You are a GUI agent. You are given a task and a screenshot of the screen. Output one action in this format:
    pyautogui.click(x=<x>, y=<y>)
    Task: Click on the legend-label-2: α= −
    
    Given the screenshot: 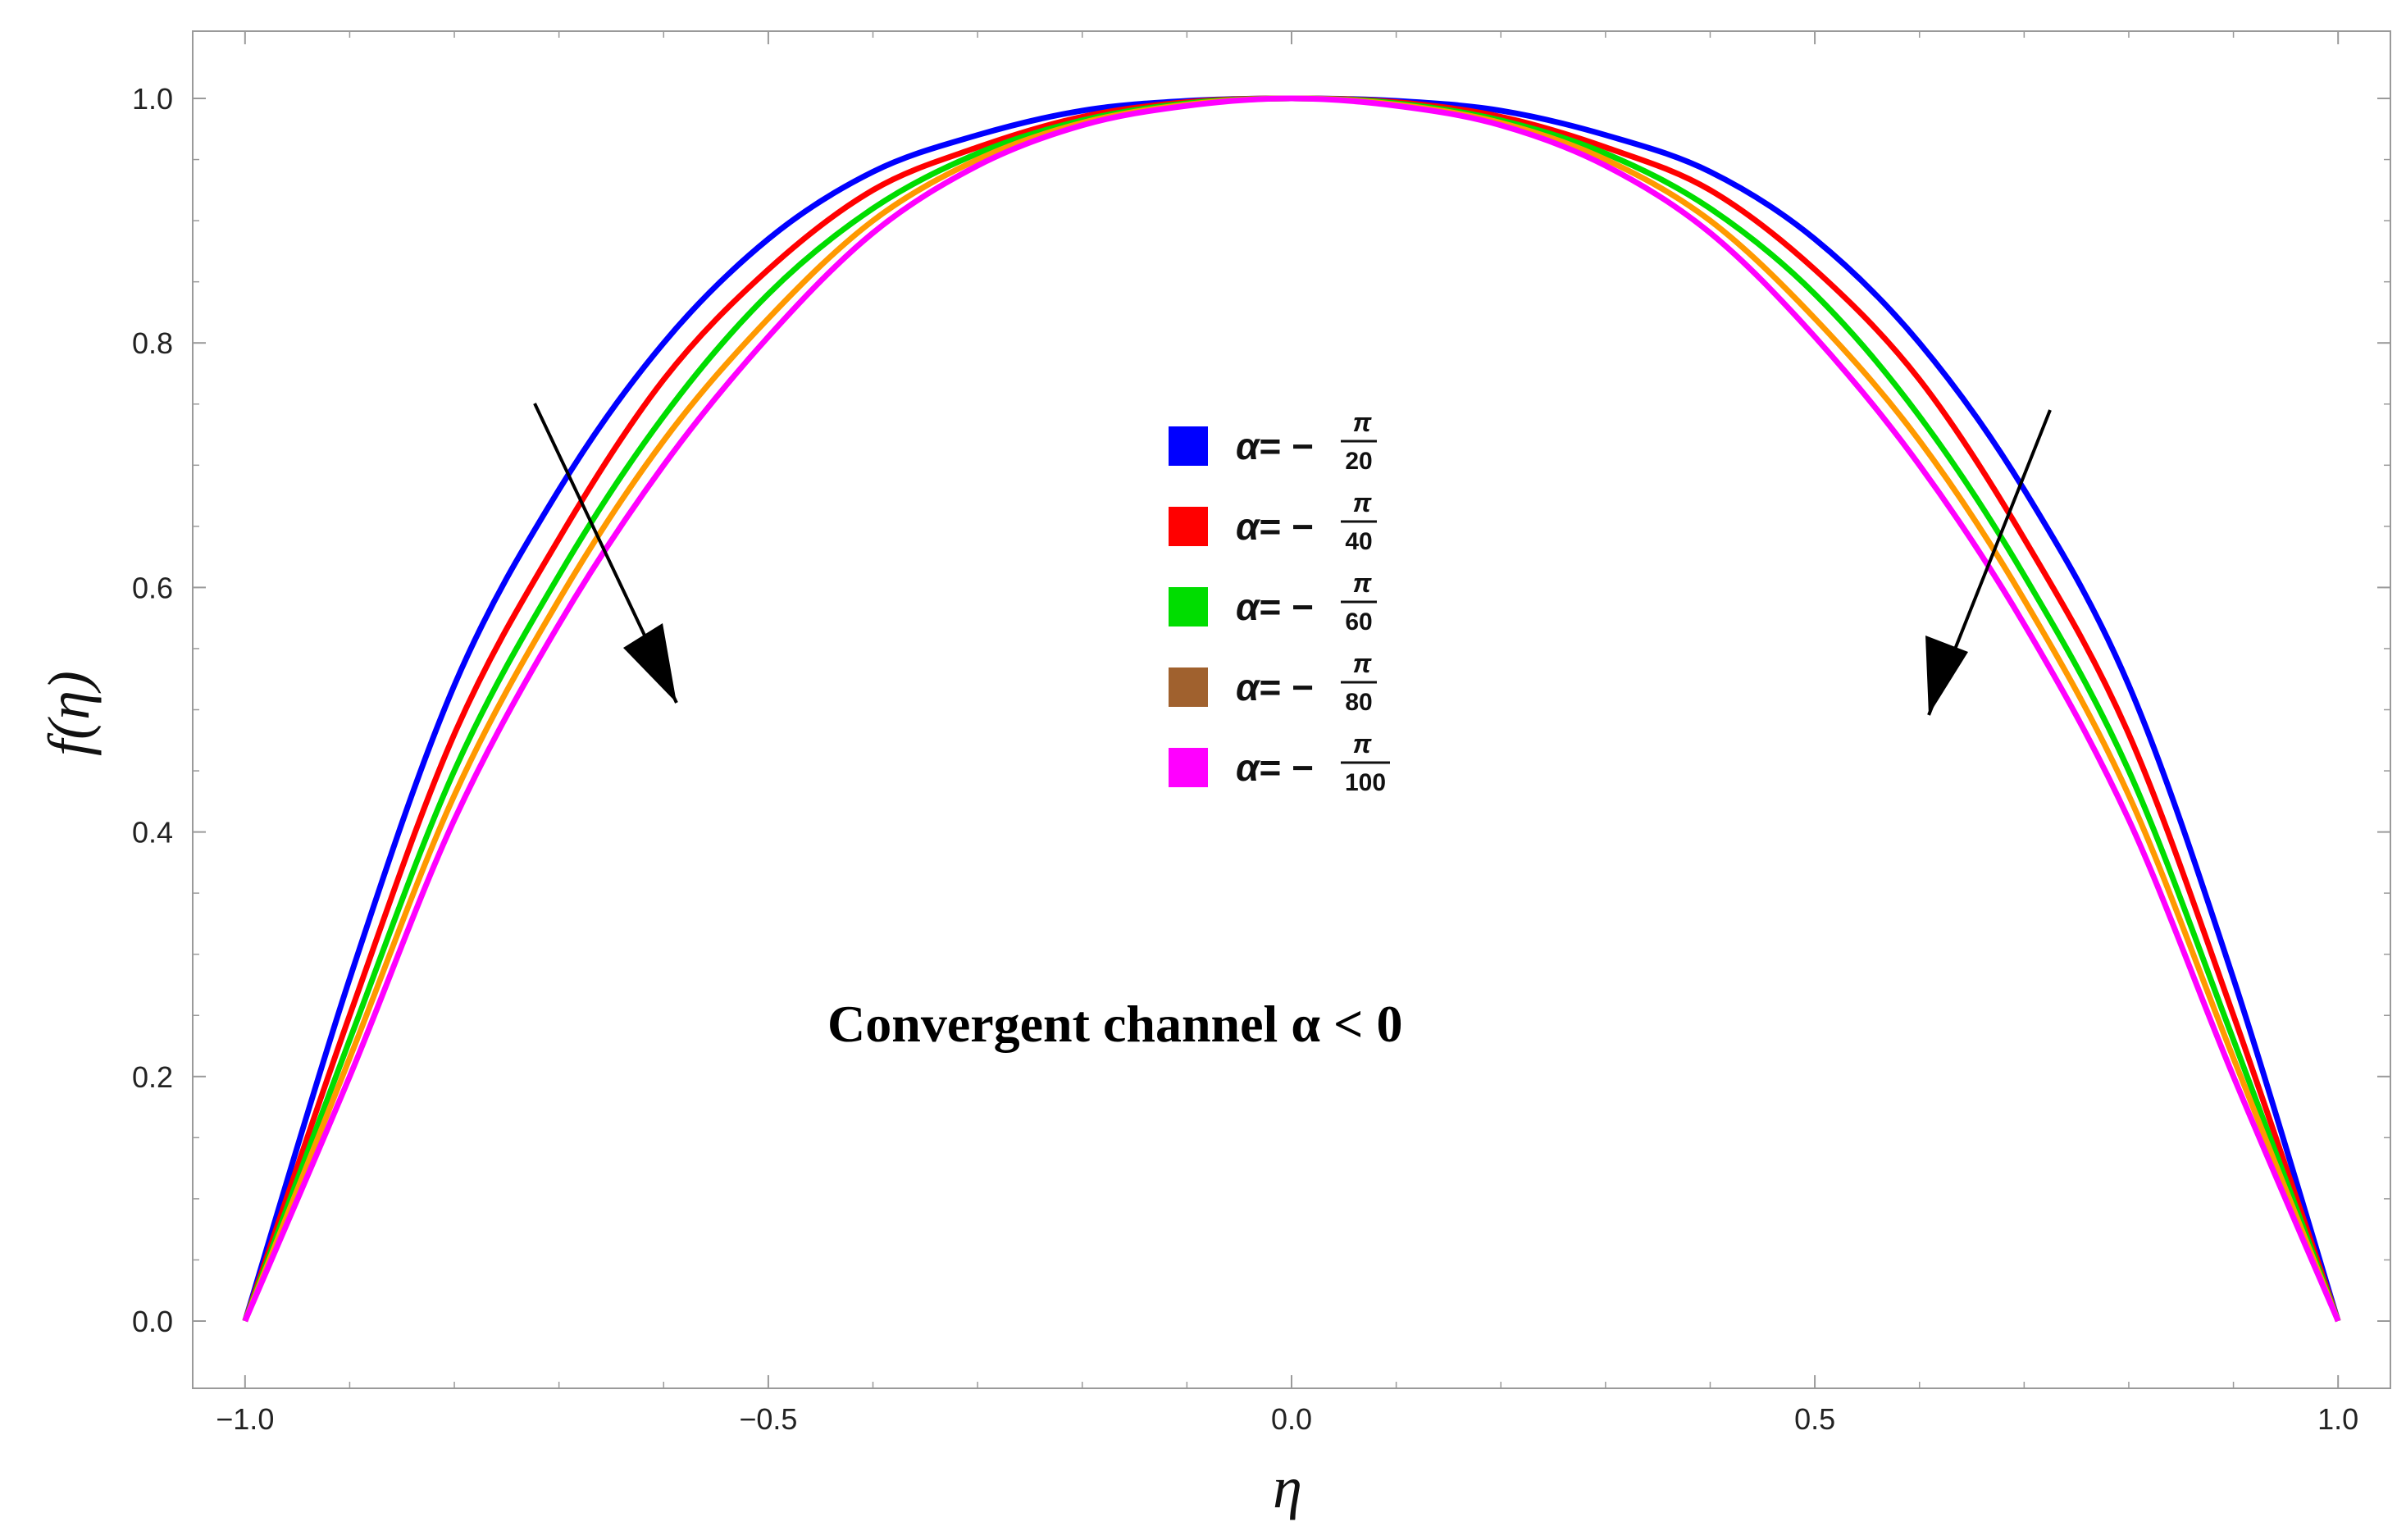 What is the action you would take?
    pyautogui.click(x=1275, y=526)
    